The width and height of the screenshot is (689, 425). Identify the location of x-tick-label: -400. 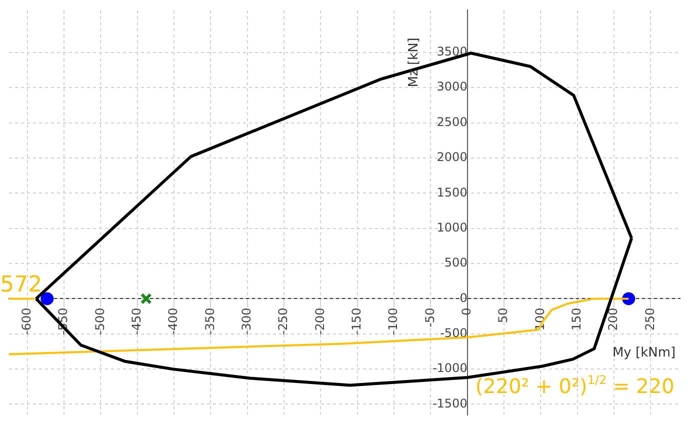
(173, 321).